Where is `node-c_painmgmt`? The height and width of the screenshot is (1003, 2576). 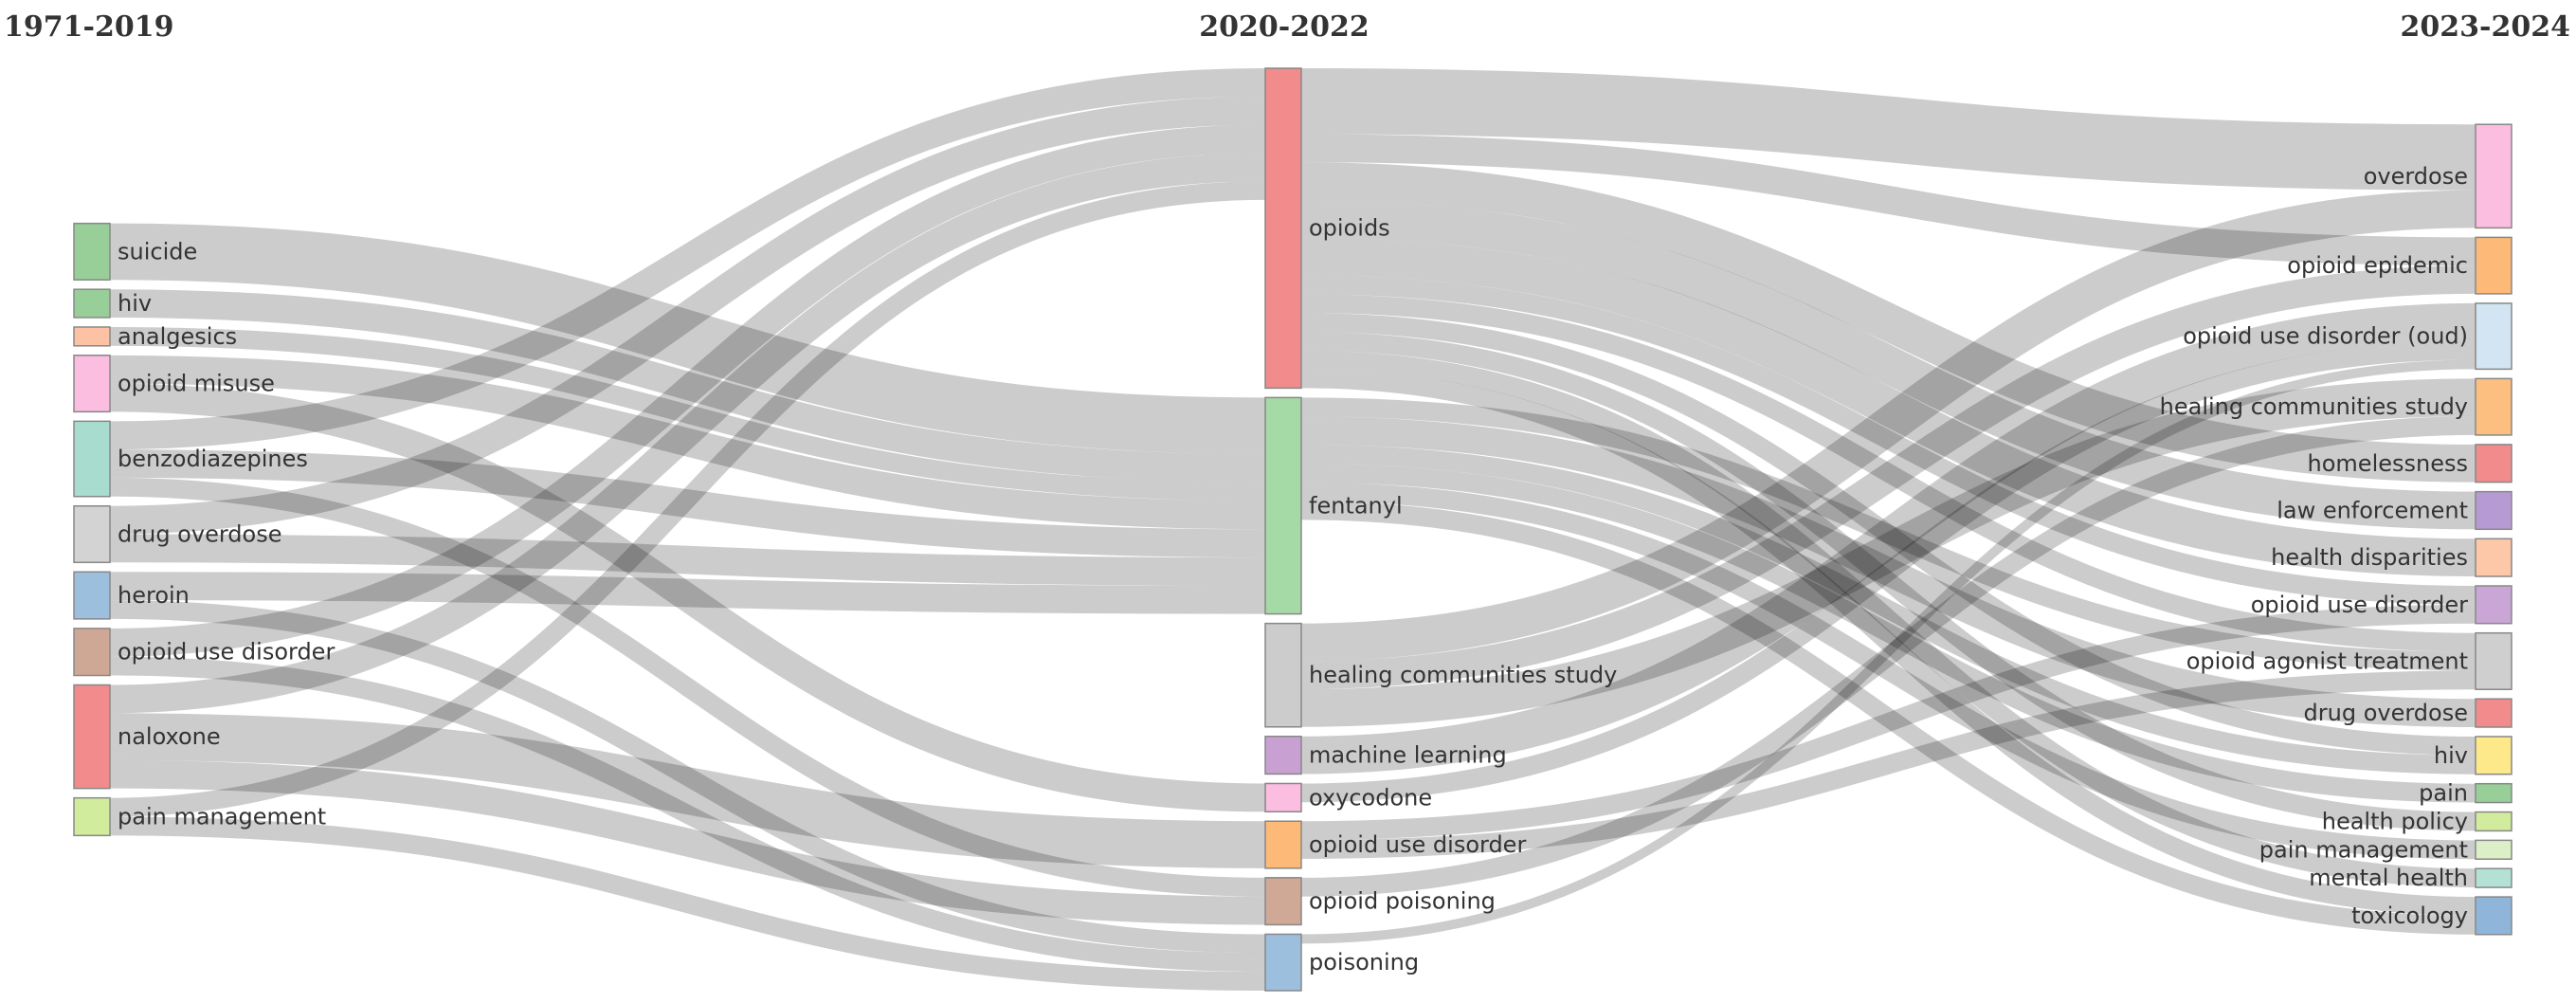 node-c_painmgmt is located at coordinates (2494, 849).